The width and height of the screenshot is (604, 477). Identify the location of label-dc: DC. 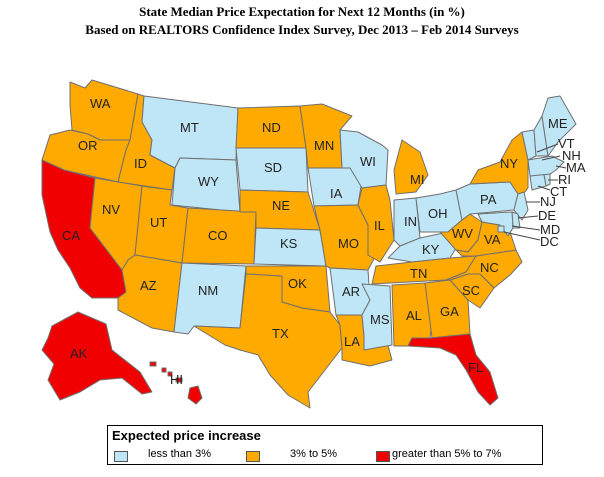
(549, 241).